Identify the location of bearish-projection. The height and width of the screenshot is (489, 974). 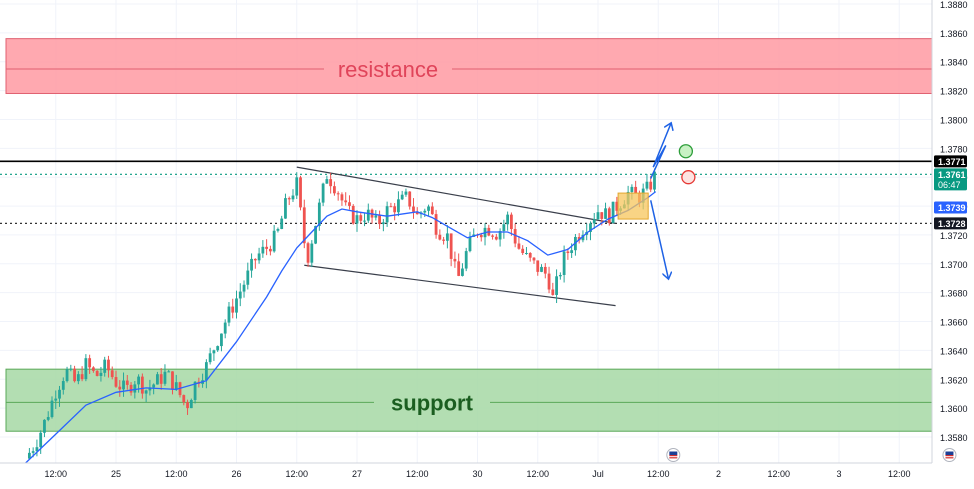
(659, 239).